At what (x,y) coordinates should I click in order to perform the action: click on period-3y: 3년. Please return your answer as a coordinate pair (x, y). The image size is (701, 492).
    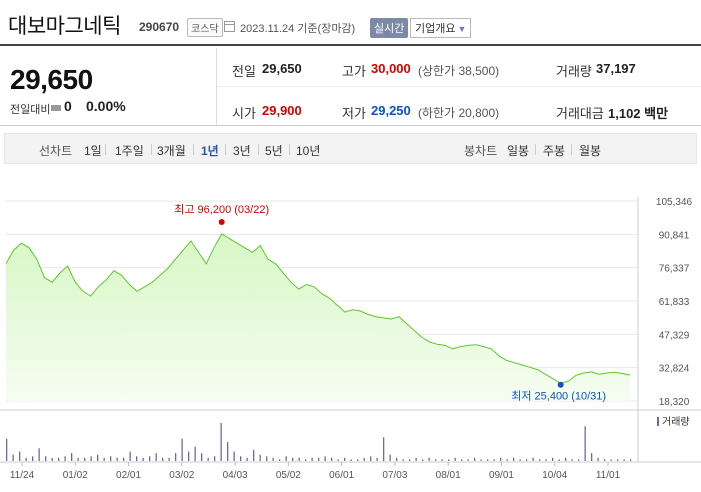
    Looking at the image, I should click on (242, 151).